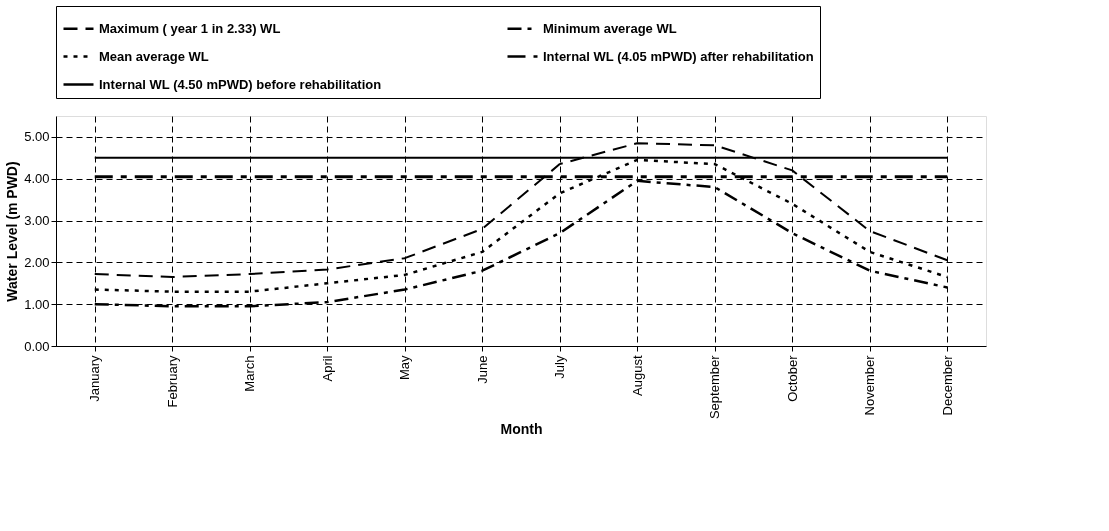 The image size is (1109, 531). What do you see at coordinates (610, 28) in the screenshot?
I see `legend-label: Minimum average WL` at bounding box center [610, 28].